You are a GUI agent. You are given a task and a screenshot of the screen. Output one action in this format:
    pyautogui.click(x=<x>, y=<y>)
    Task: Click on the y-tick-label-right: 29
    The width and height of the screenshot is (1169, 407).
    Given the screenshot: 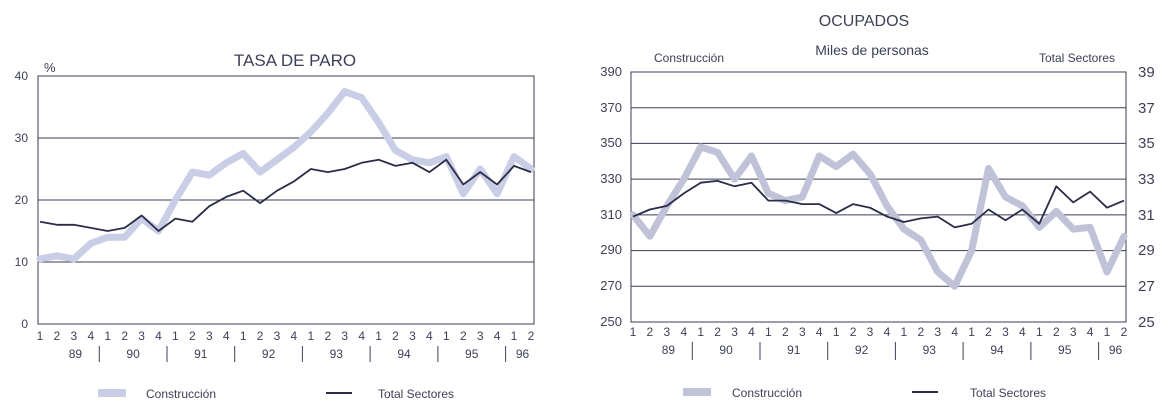 What is the action you would take?
    pyautogui.click(x=1146, y=250)
    